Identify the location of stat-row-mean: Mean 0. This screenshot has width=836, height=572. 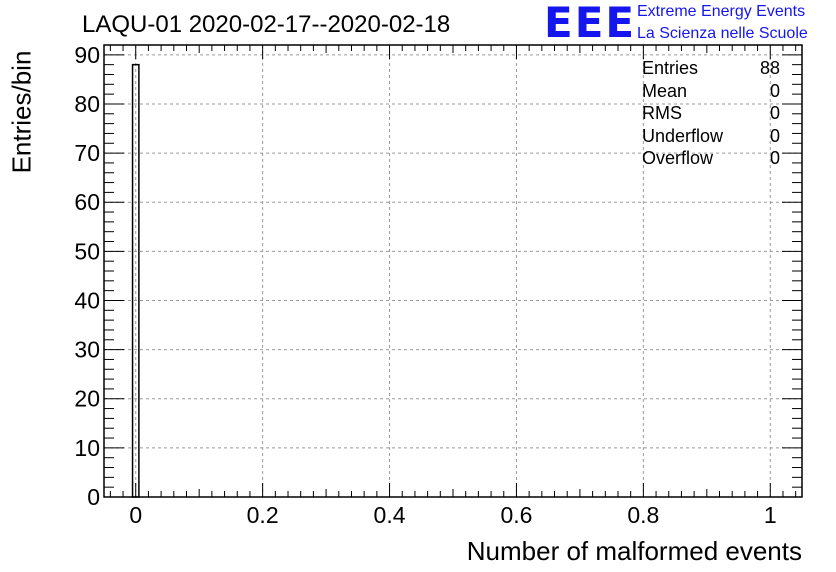
(711, 92).